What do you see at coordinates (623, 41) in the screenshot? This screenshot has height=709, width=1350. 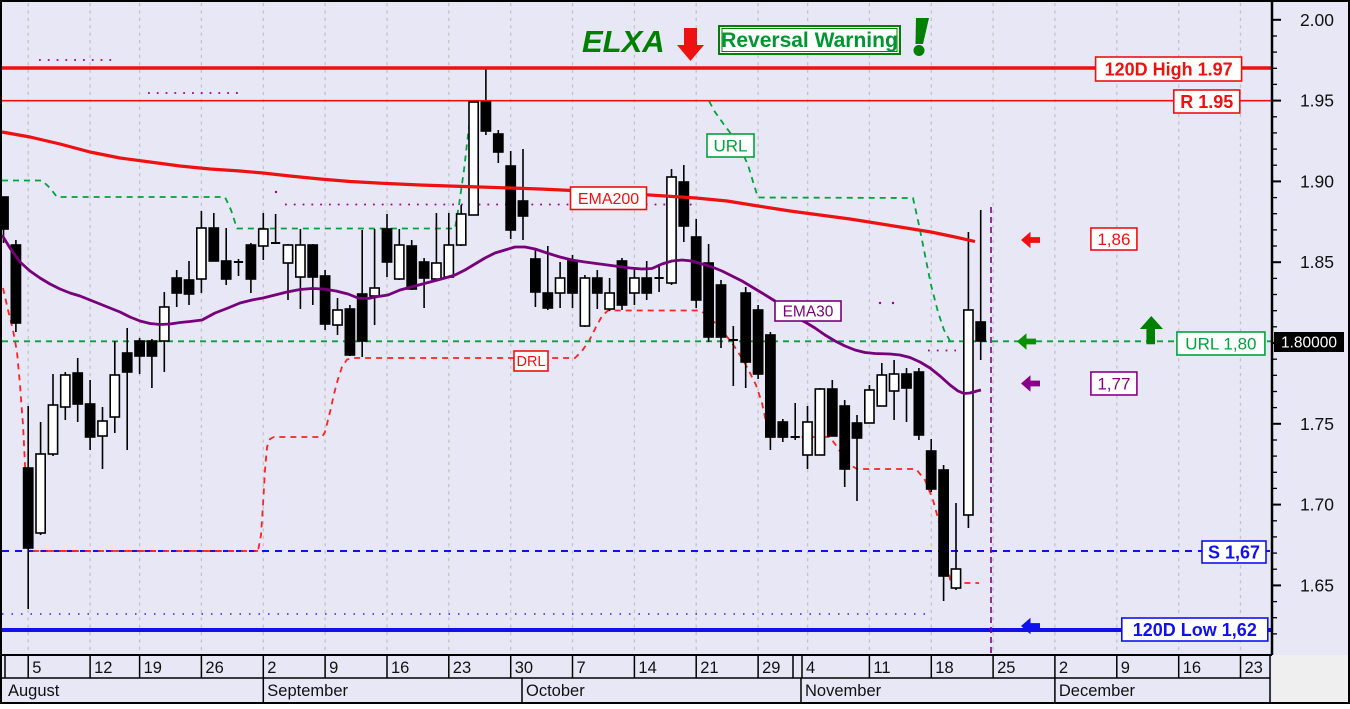 I see `svg-text: ELXA` at bounding box center [623, 41].